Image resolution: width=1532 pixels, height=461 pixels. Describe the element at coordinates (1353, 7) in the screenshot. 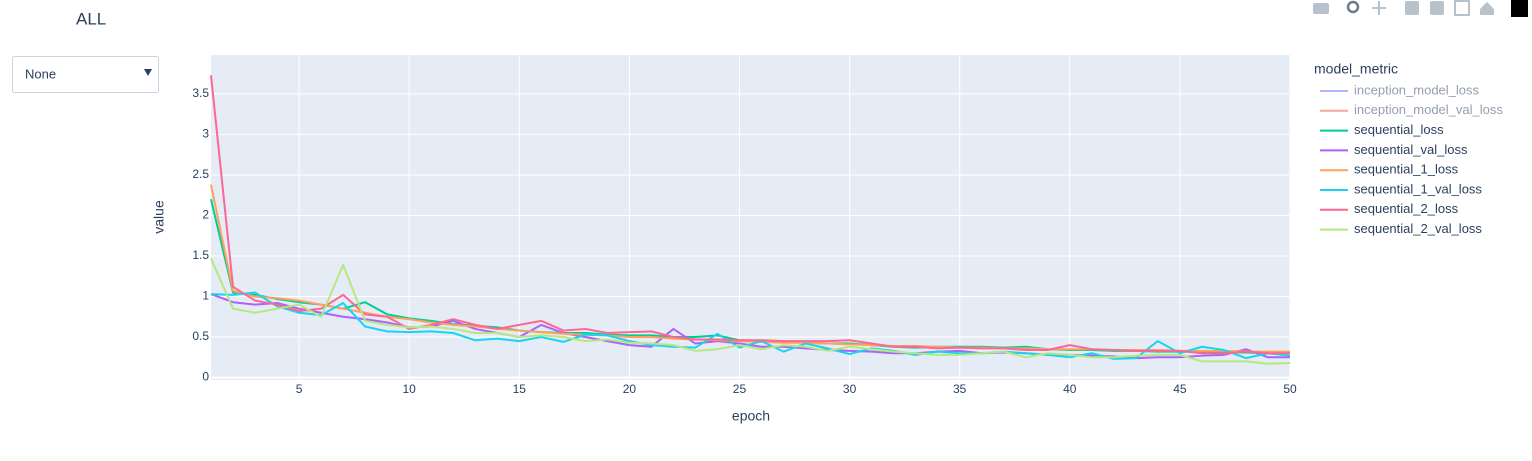

I see `zoom-icon` at that location.